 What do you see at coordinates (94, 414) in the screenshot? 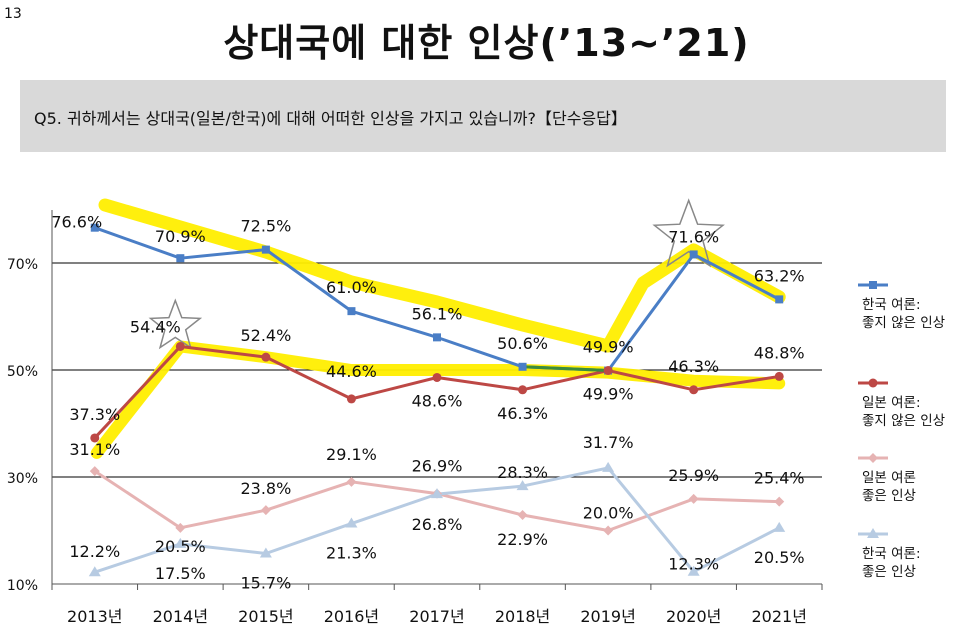
I see `data-label: 37.3%` at bounding box center [94, 414].